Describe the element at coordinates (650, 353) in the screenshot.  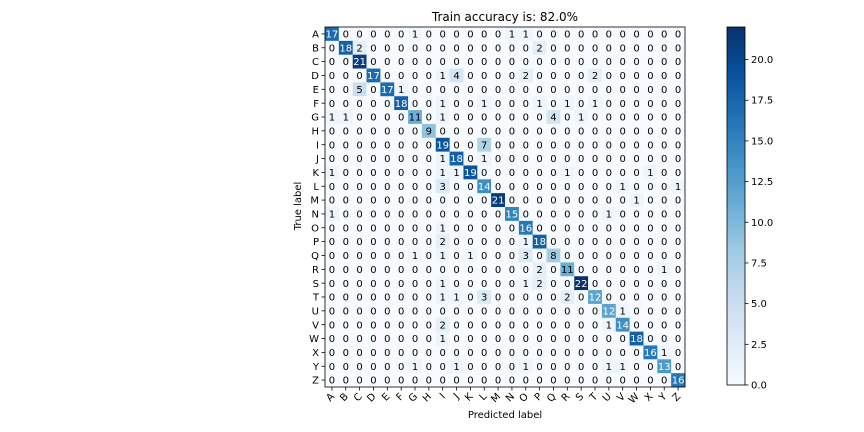
I see `cell-value-label: 16` at that location.